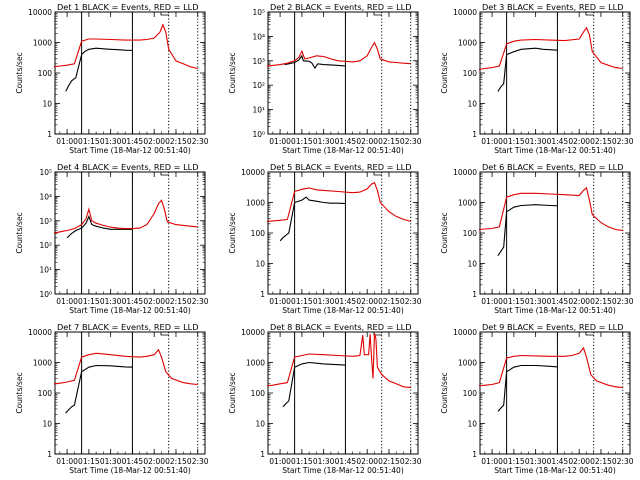 This screenshot has height=480, width=640. Describe the element at coordinates (553, 7) in the screenshot. I see `chart-title: Det 3 BLACK = Events, RED = LLD` at that location.